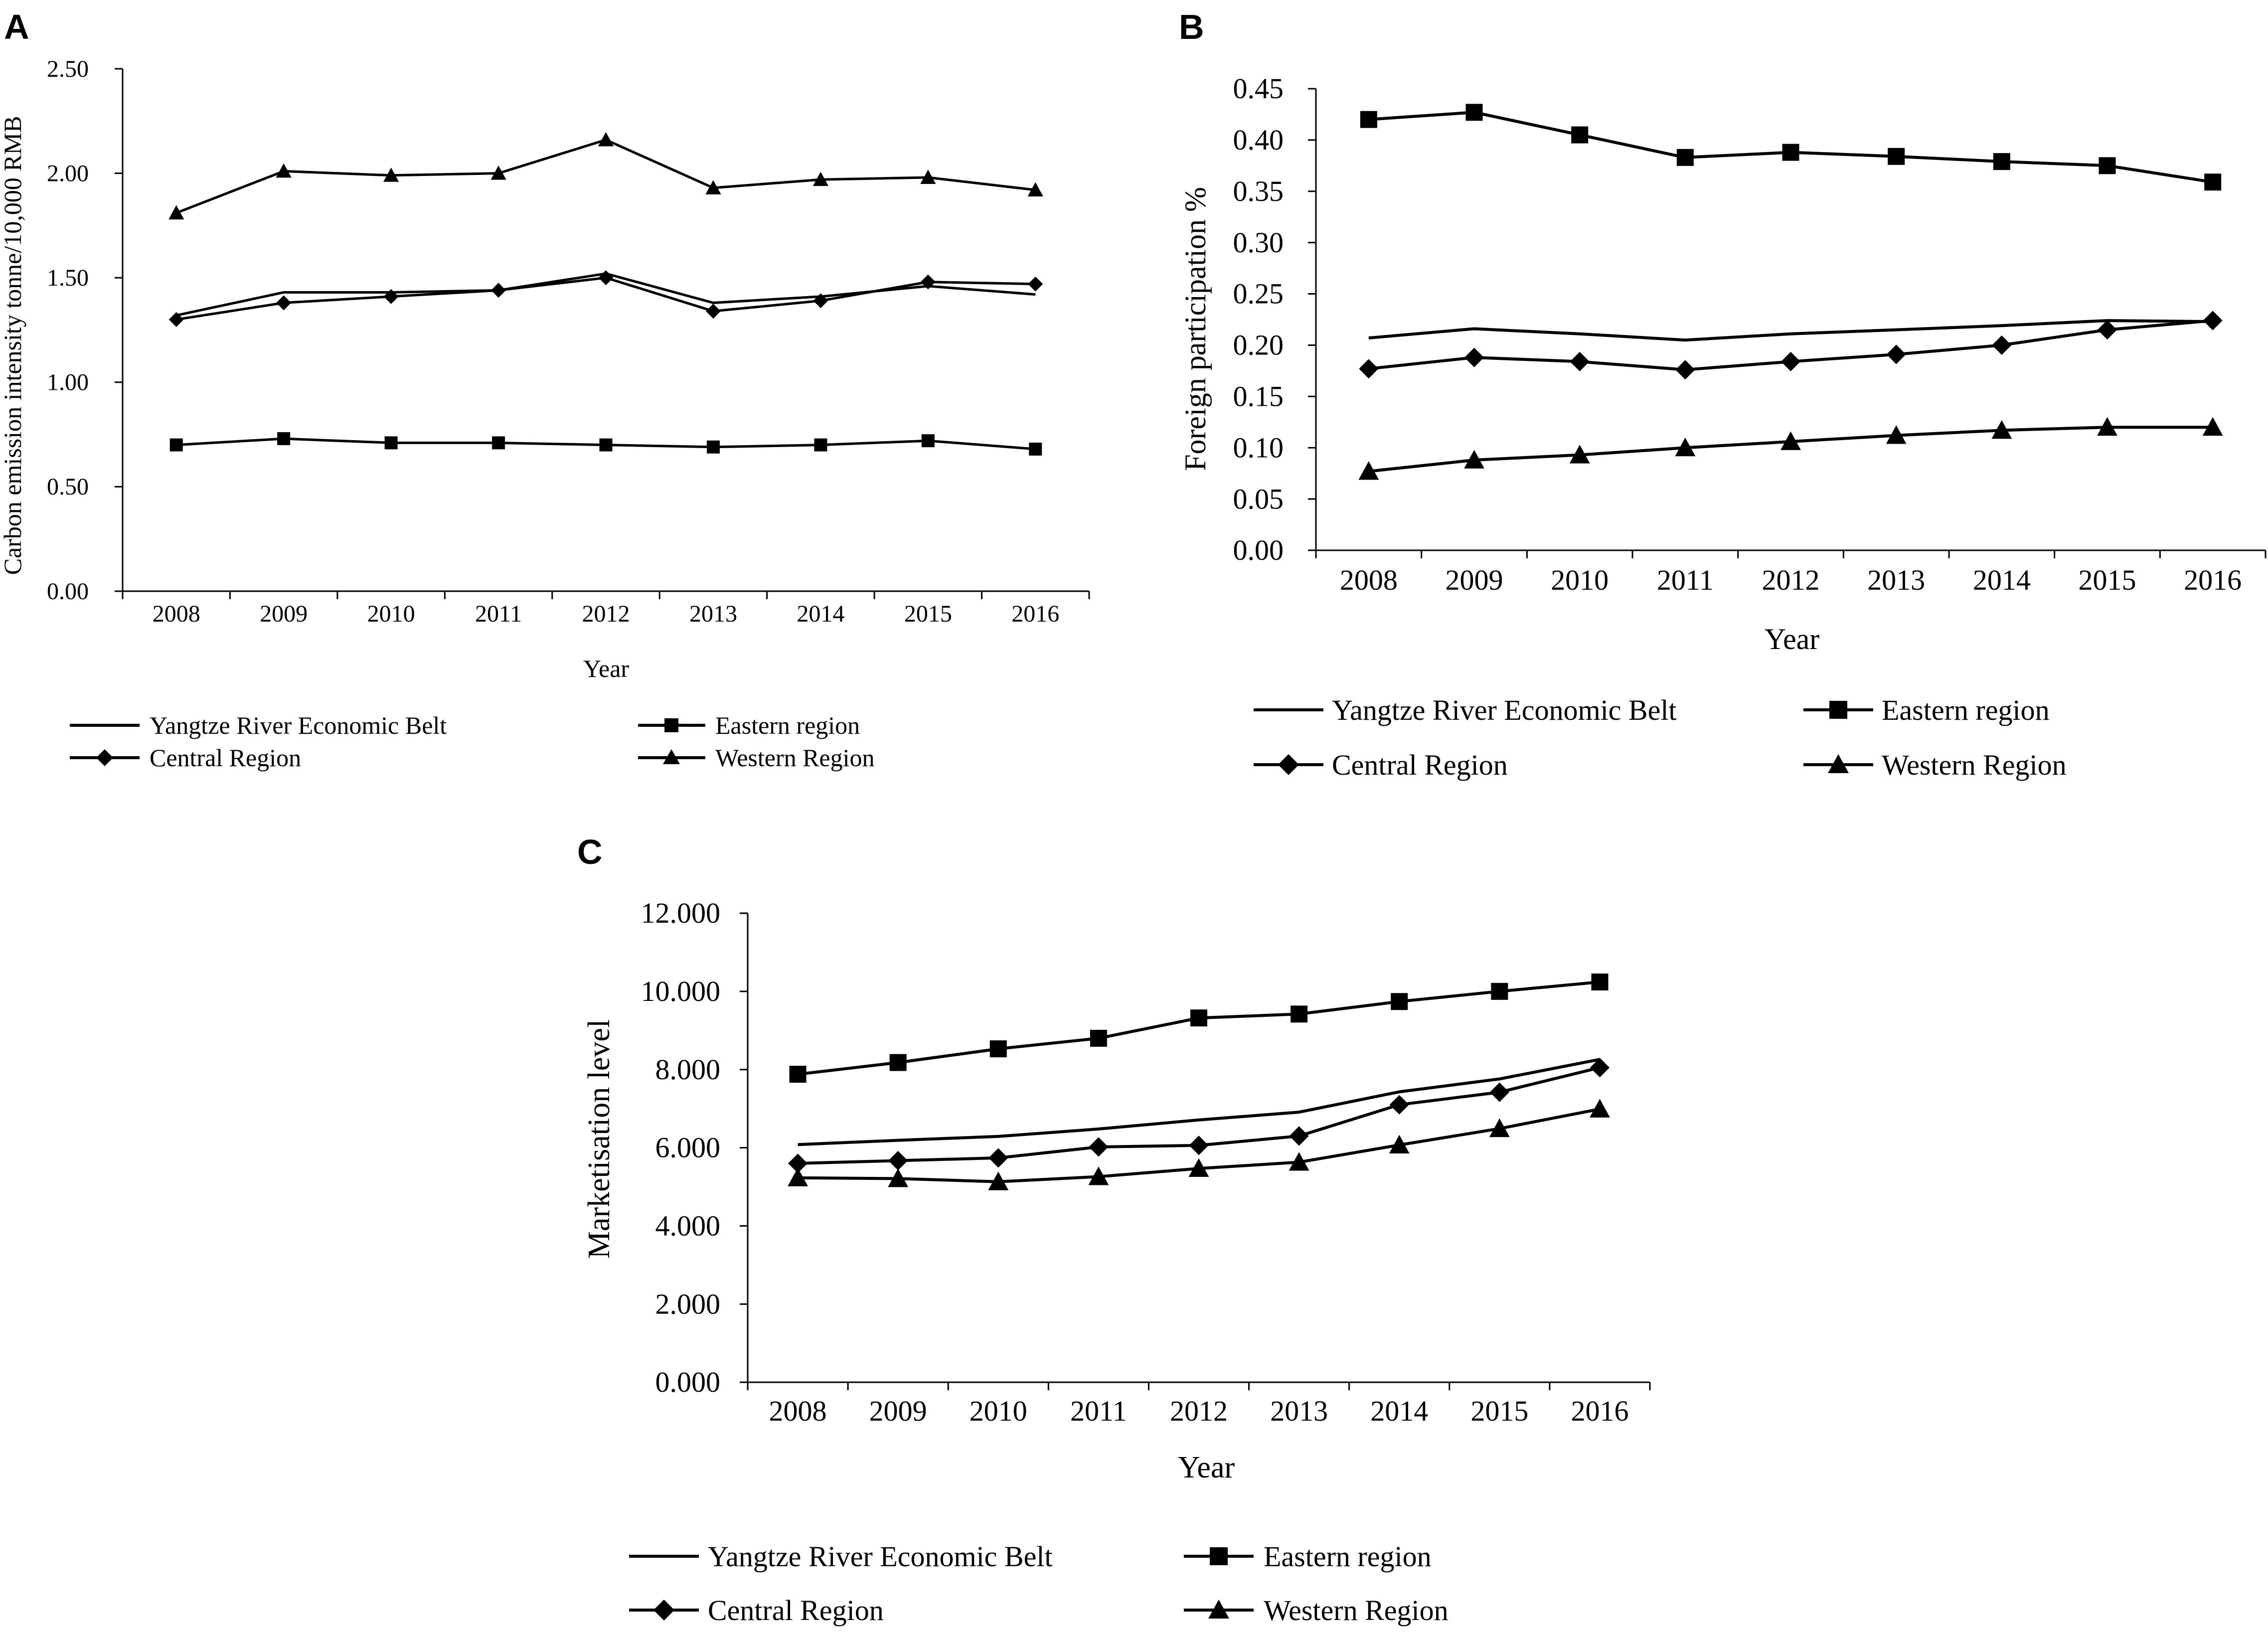 The height and width of the screenshot is (1632, 2268). What do you see at coordinates (68, 69) in the screenshot?
I see `panel-a-y-tick-label: 2.50` at bounding box center [68, 69].